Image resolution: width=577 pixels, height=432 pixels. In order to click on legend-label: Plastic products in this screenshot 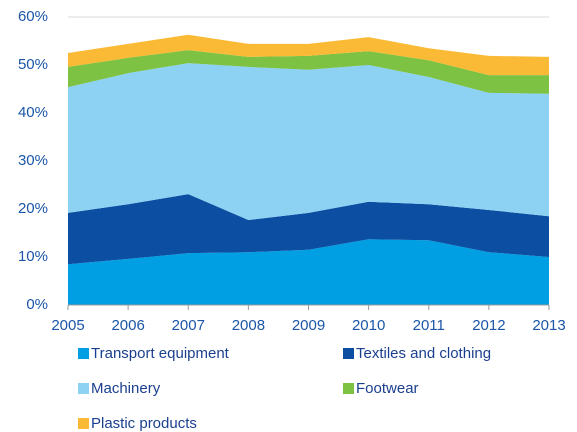, I will do `click(144, 423)`.